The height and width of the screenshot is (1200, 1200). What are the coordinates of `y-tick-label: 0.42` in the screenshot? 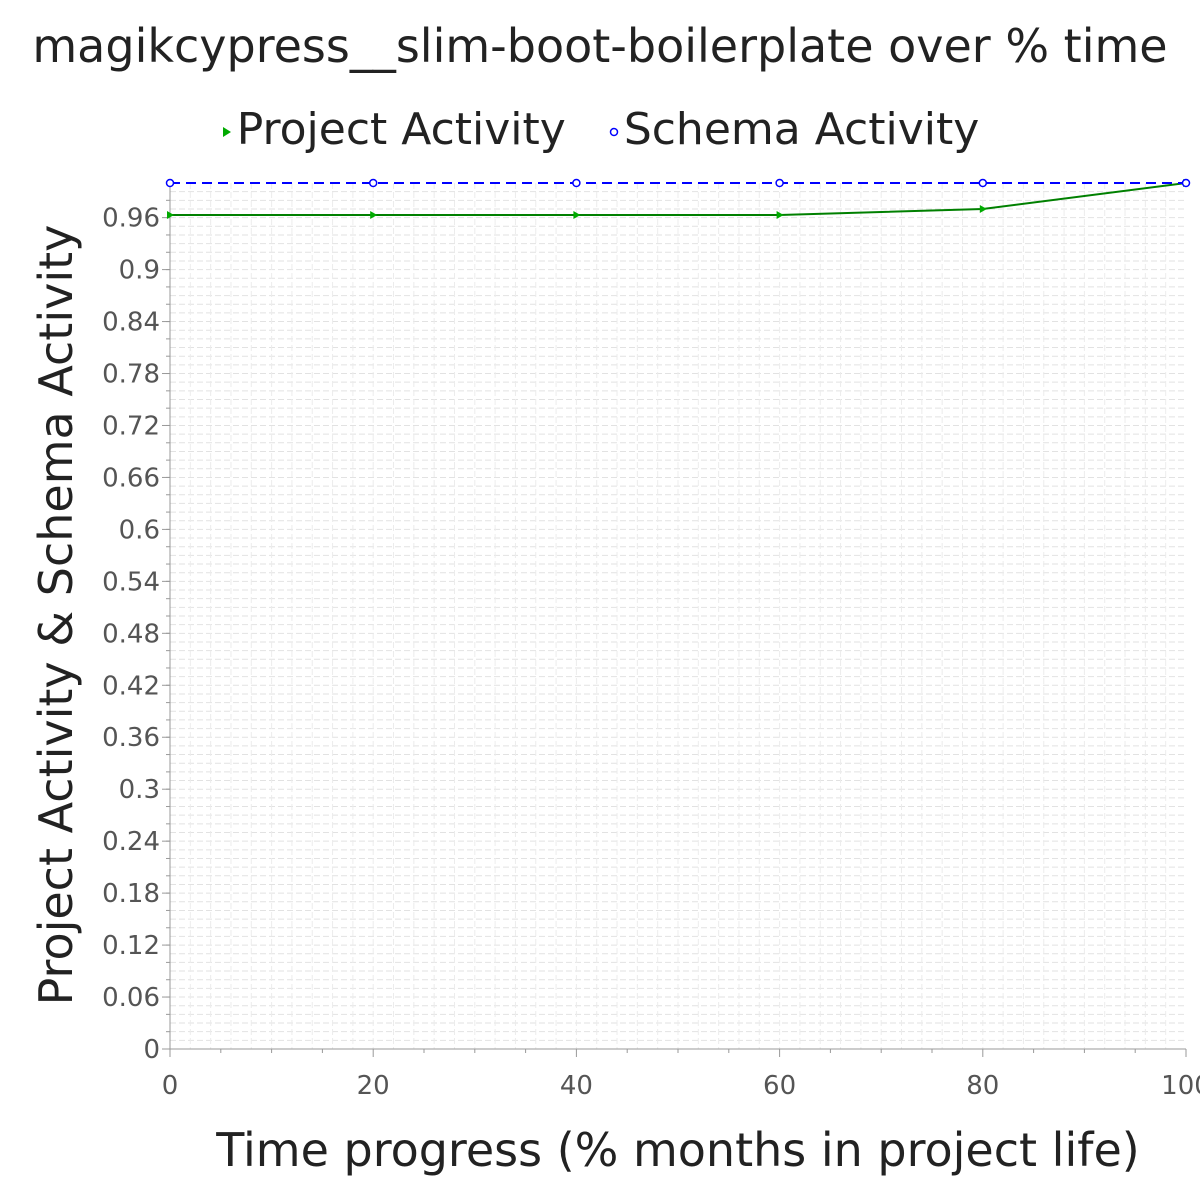 It's located at (131, 686).